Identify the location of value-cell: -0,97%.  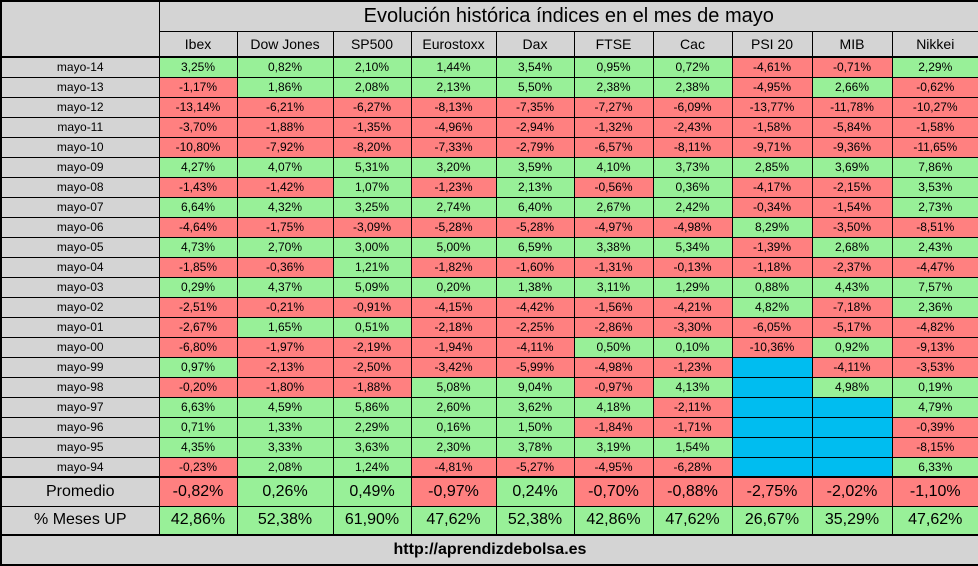
(453, 491).